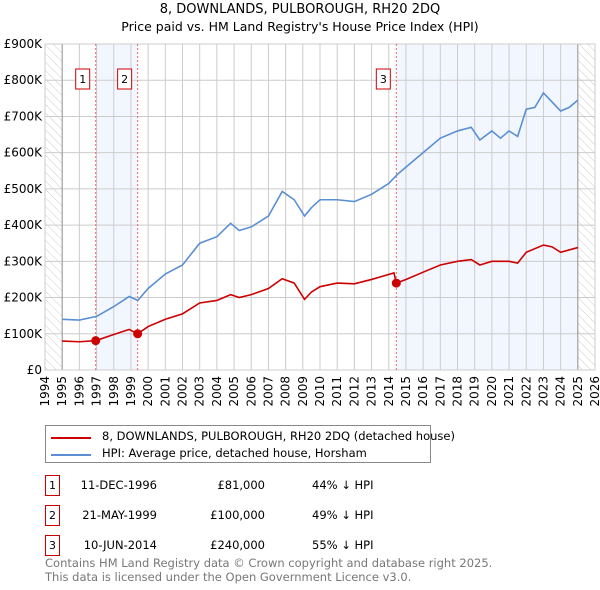 The height and width of the screenshot is (590, 600). What do you see at coordinates (389, 391) in the screenshot?
I see `x-tick-label: 2014` at bounding box center [389, 391].